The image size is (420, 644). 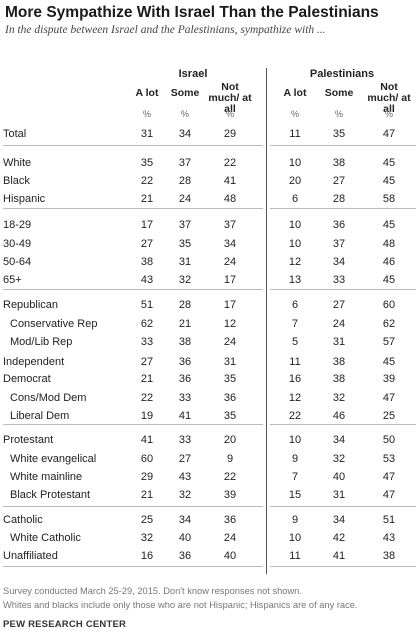 I want to click on table-row: White mainline 29 43 22 7 40 47, so click(x=210, y=477).